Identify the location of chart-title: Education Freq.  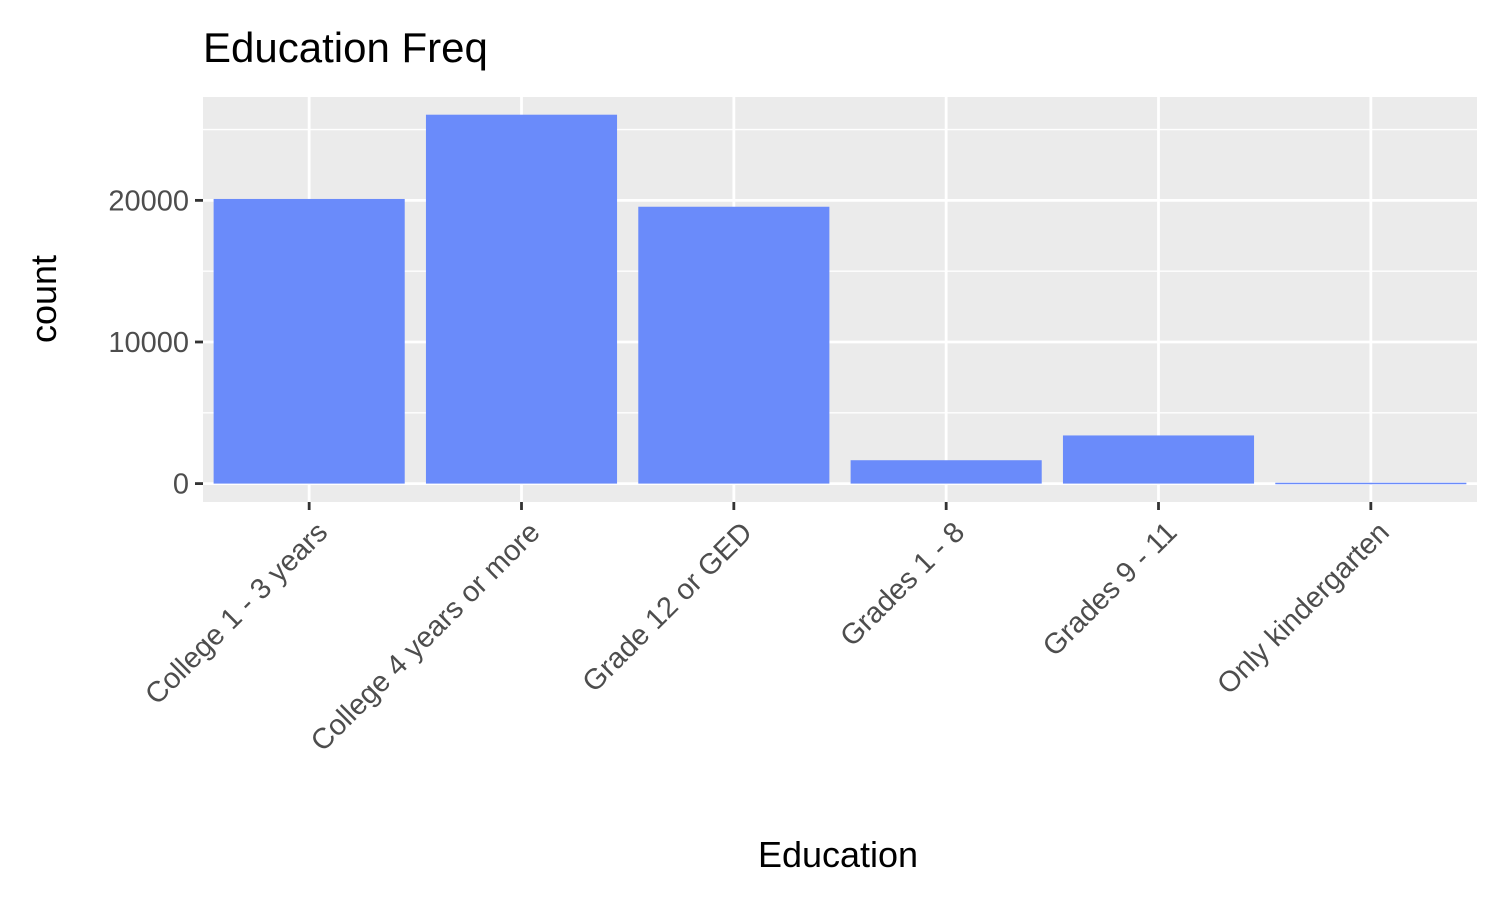
(345, 47).